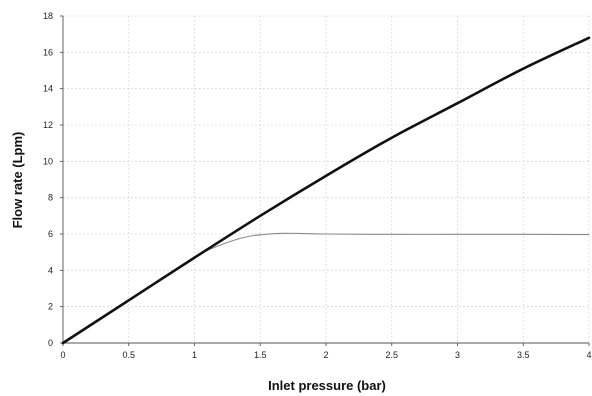 This screenshot has height=396, width=592. Describe the element at coordinates (128, 355) in the screenshot. I see `x-tick-label: 0.5` at that location.